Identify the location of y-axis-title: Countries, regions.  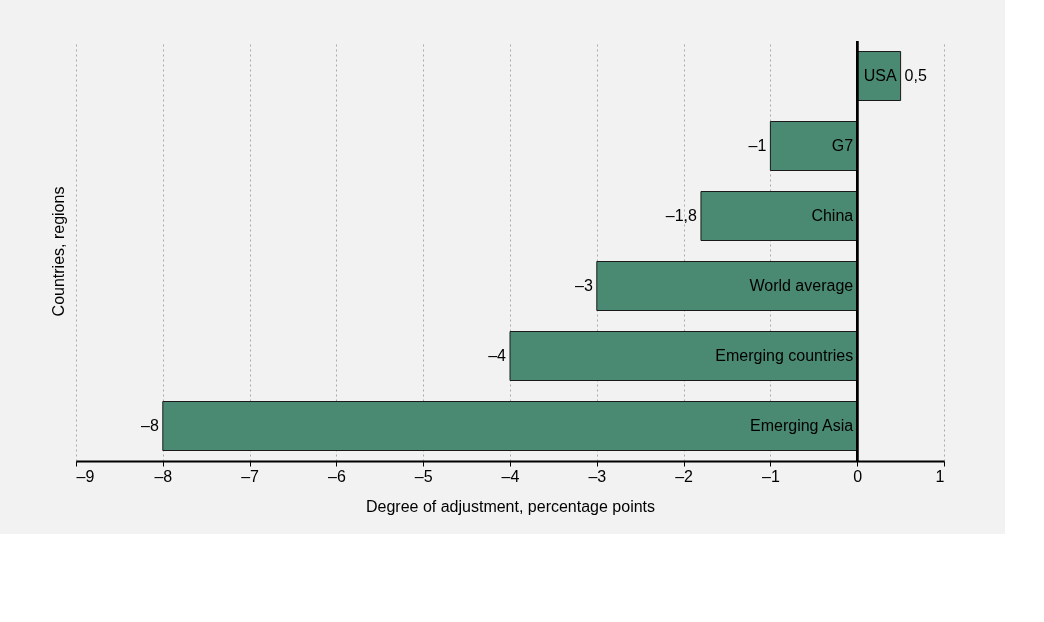
(58, 251).